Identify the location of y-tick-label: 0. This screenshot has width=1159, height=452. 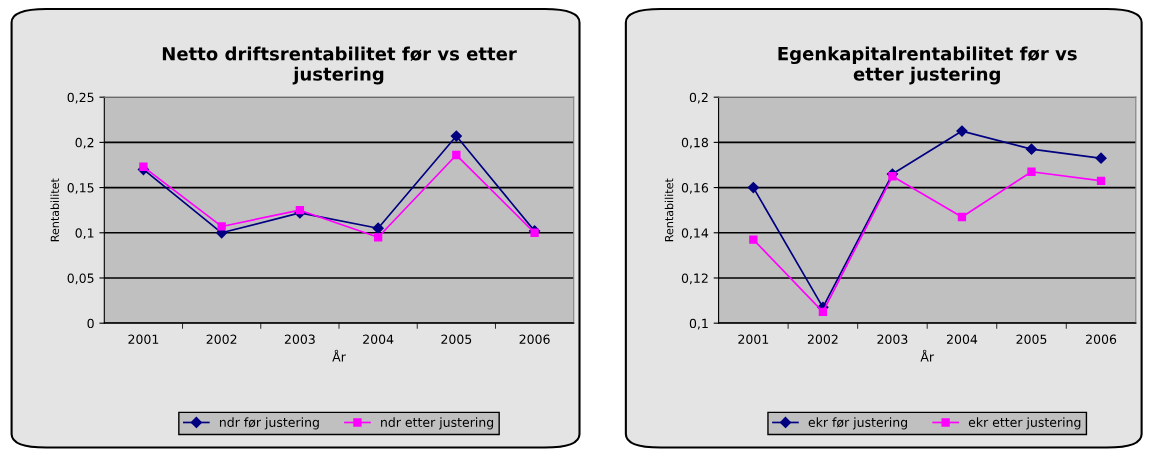
(90, 323).